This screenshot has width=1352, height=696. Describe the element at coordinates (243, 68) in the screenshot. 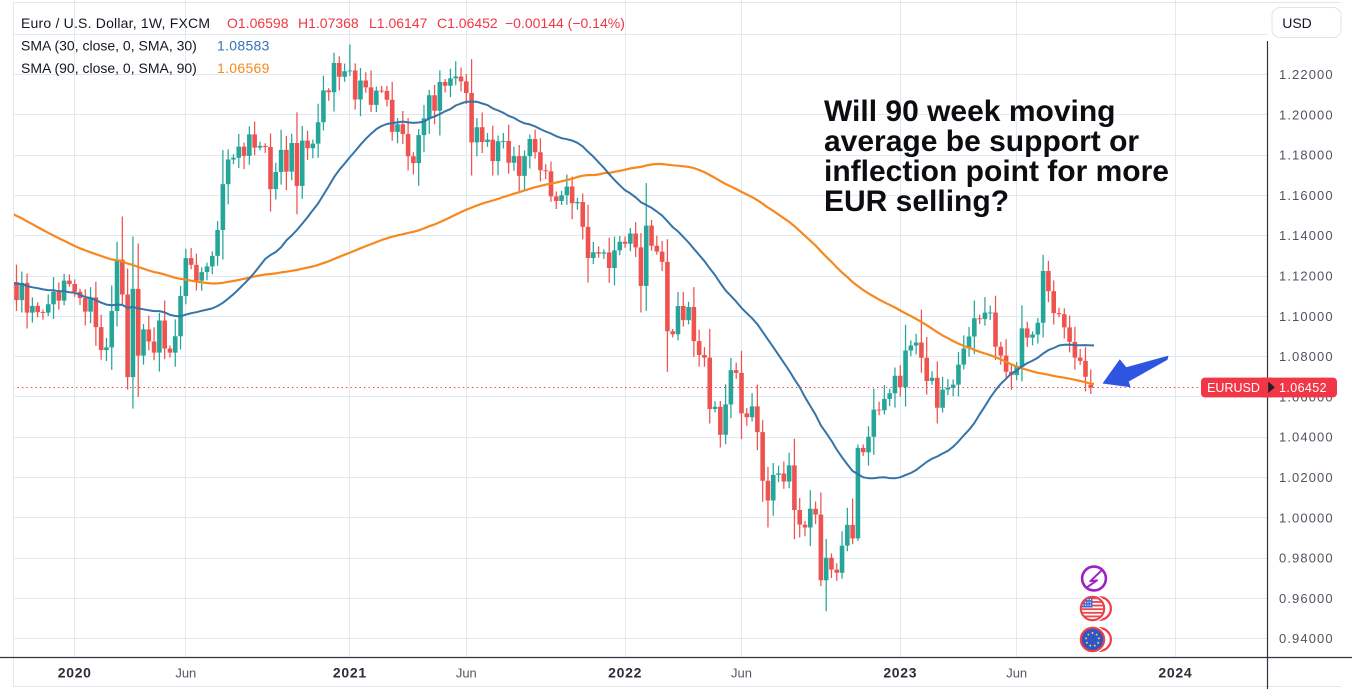

I see `svg-text: 1.06569` at that location.